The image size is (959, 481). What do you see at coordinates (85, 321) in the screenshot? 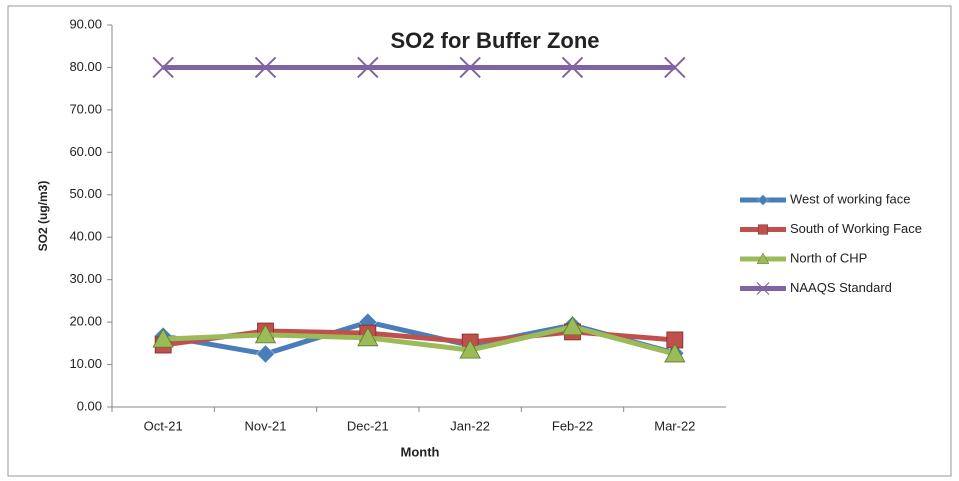
I see `y-tick-label: 20.00` at bounding box center [85, 321].